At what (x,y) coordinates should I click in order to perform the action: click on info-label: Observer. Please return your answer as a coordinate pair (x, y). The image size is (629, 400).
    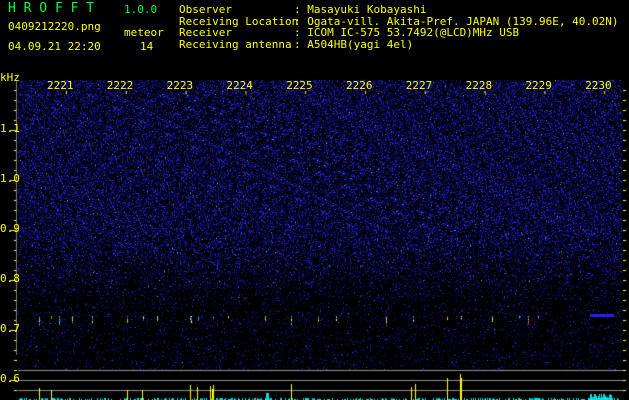
    Looking at the image, I should click on (205, 9).